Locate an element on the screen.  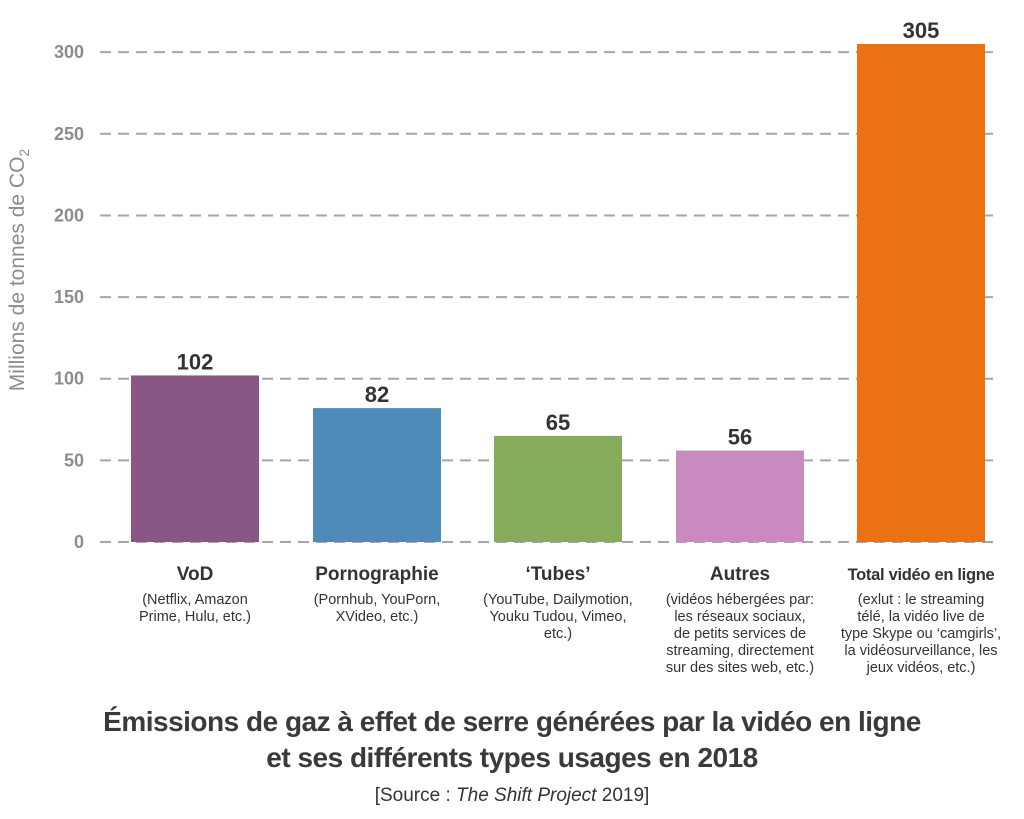
source-prefix: [Source : is located at coordinates (415, 795).